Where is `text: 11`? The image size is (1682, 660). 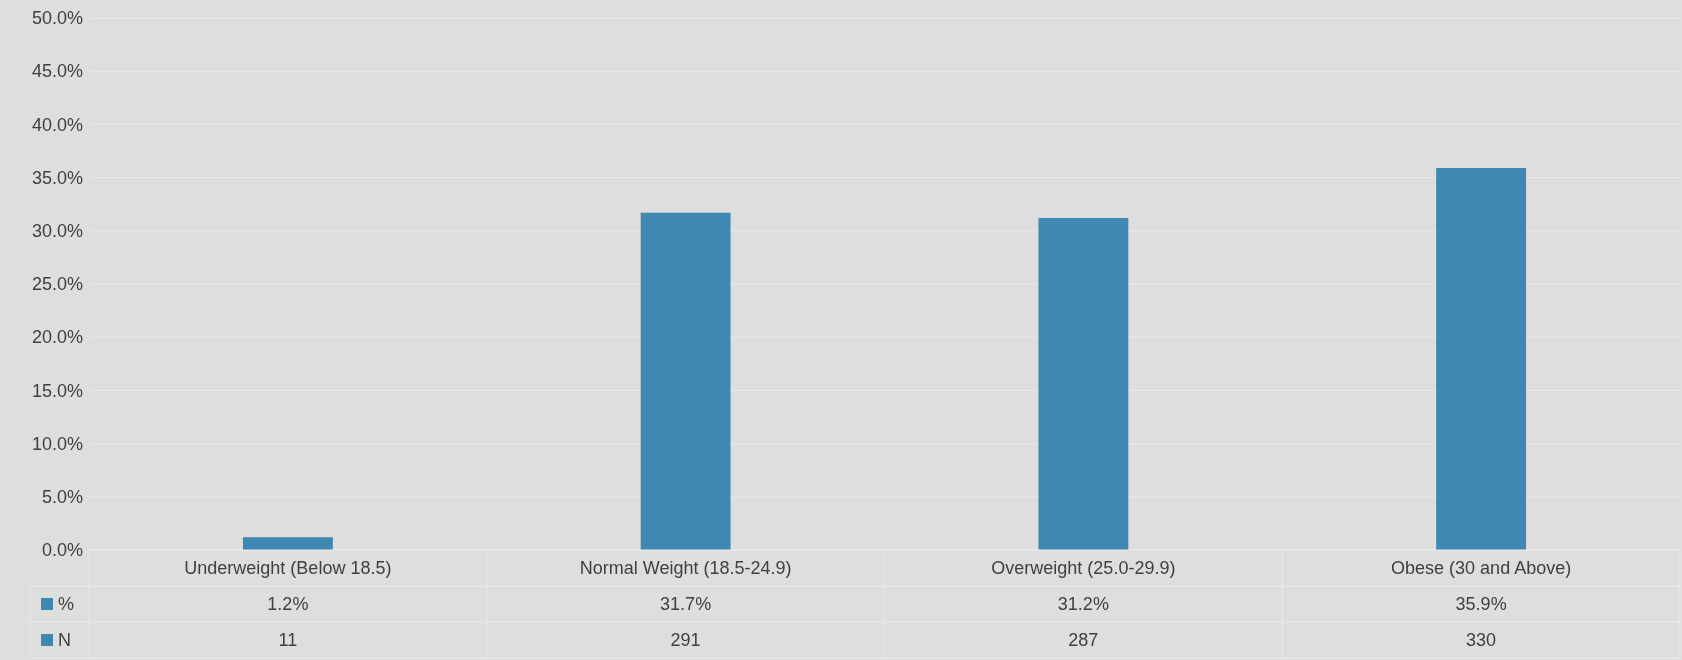
text: 11 is located at coordinates (288, 640).